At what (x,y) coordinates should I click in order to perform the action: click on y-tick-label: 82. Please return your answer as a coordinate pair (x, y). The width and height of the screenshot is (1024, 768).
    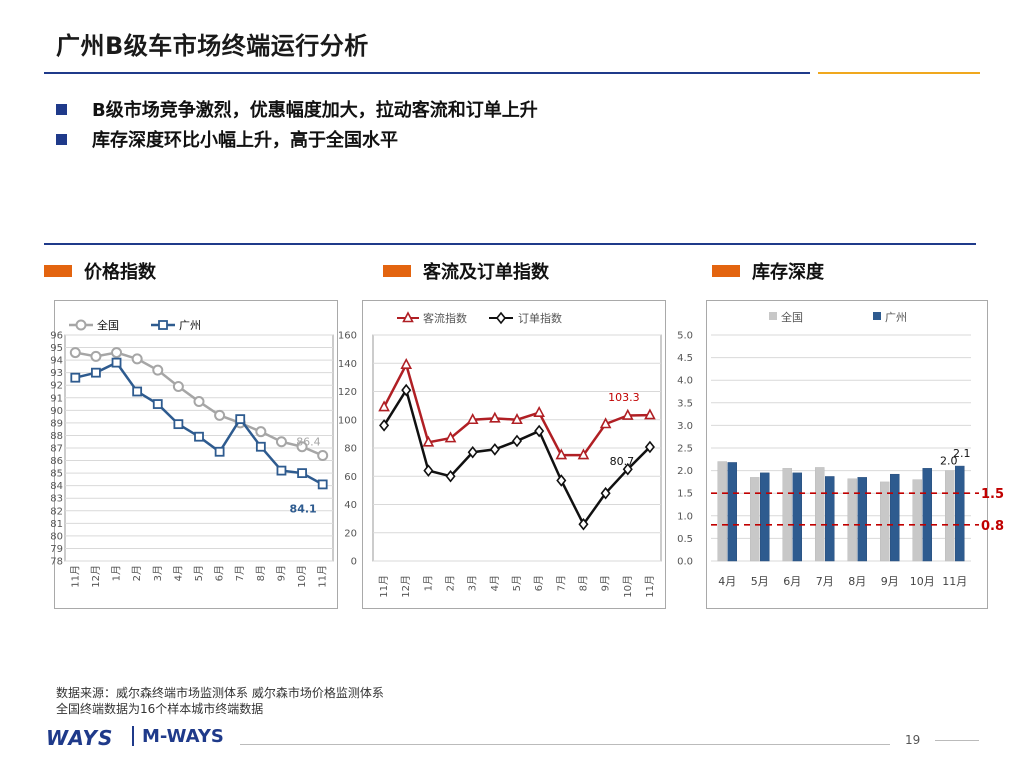
    Looking at the image, I should click on (56, 511).